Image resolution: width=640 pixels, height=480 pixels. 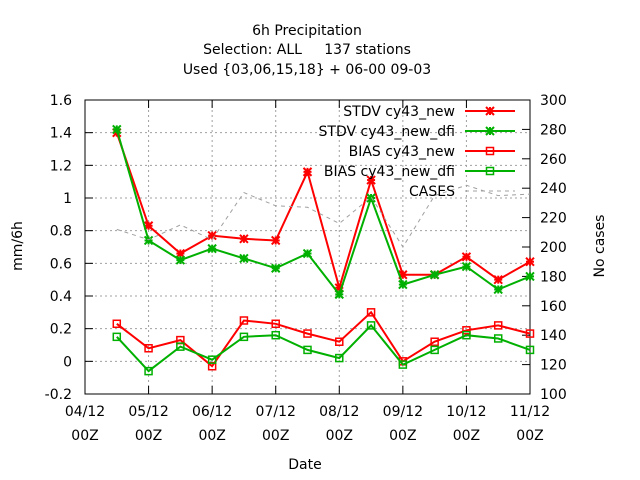 I want to click on series-cases, so click(x=323, y=216).